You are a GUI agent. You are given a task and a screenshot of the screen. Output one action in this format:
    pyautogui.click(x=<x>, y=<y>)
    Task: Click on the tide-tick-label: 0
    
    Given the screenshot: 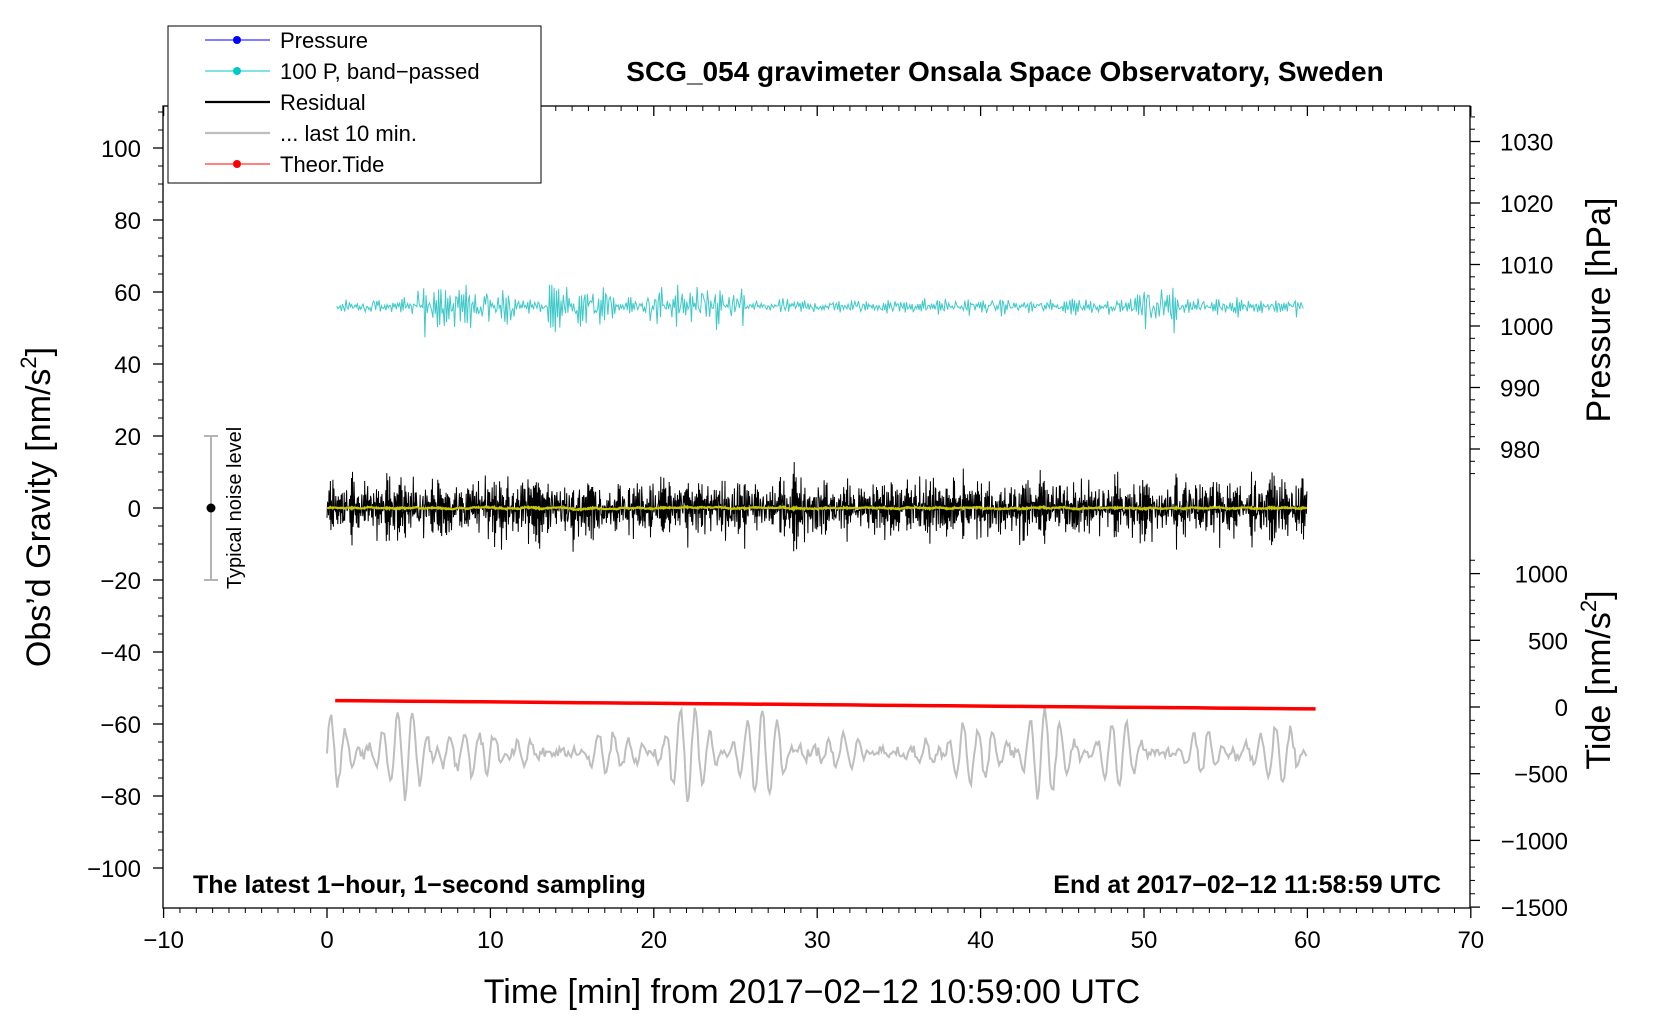 What is the action you would take?
    pyautogui.click(x=1561, y=708)
    